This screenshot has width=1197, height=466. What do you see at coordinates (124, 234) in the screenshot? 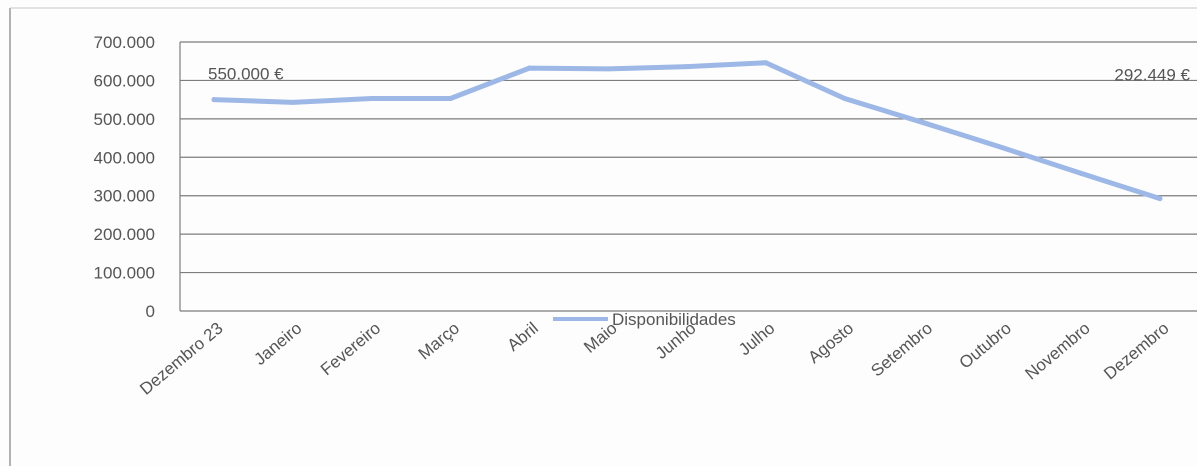
I see `y-tick-label: 200.000` at bounding box center [124, 234].